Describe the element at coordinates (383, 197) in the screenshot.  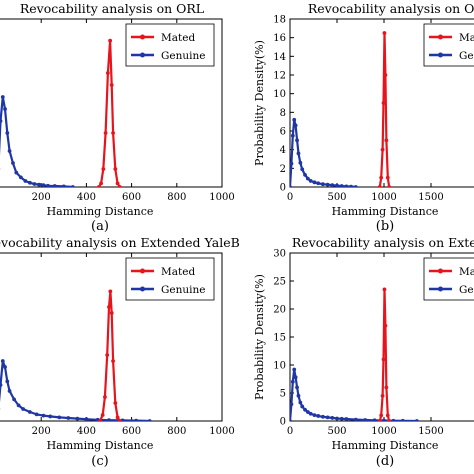
I see `x-tick-label: 1000` at that location.